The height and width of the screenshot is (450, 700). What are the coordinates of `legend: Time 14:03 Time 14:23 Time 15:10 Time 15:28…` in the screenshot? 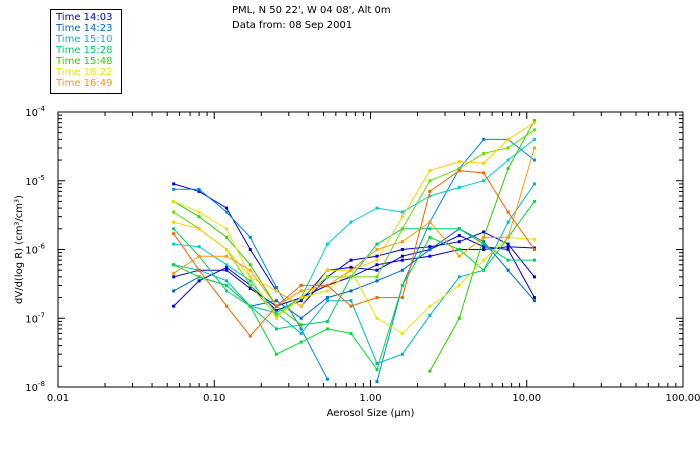 It's located at (86, 51).